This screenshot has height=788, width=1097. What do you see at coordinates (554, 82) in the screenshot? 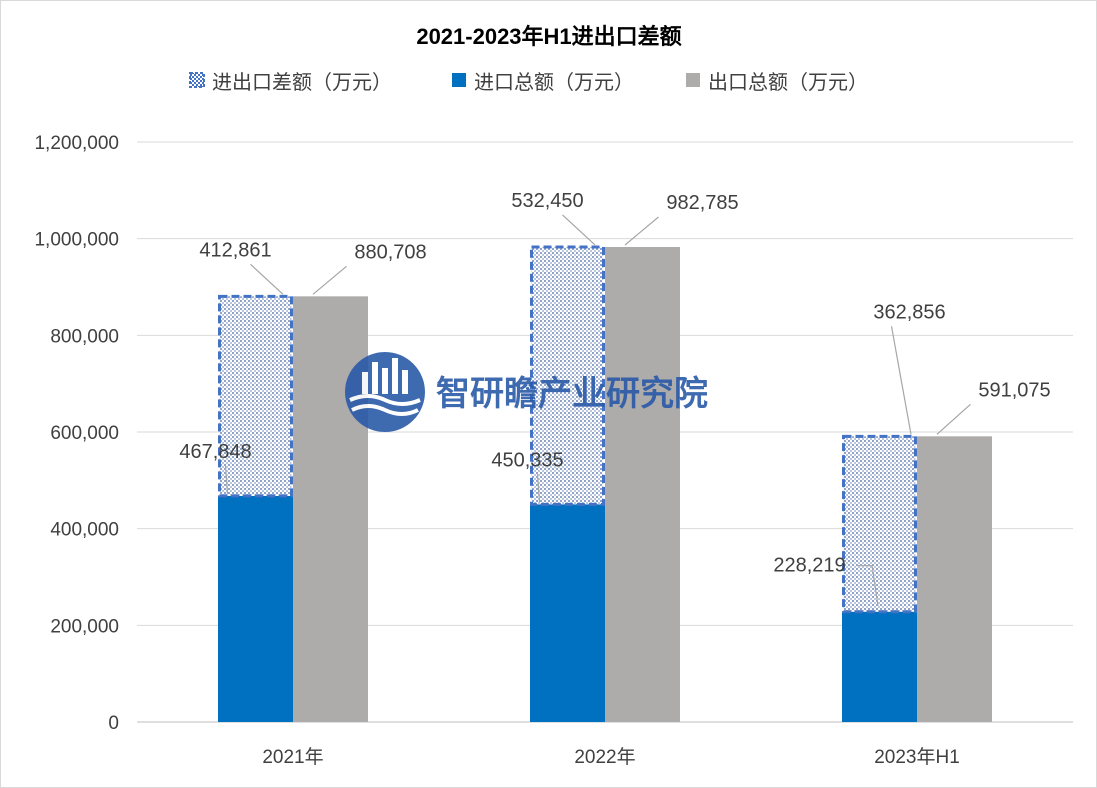
I see `legend-label-import: 进口总额（万元）` at bounding box center [554, 82].